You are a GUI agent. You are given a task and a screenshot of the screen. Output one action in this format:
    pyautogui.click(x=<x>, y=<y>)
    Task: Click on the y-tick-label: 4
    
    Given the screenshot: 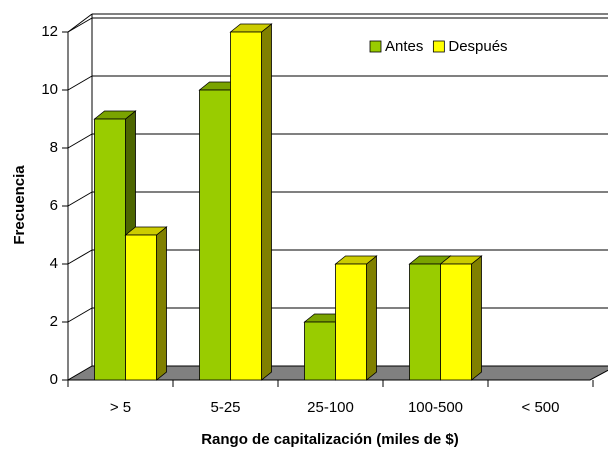 What is the action you would take?
    pyautogui.click(x=54, y=263)
    